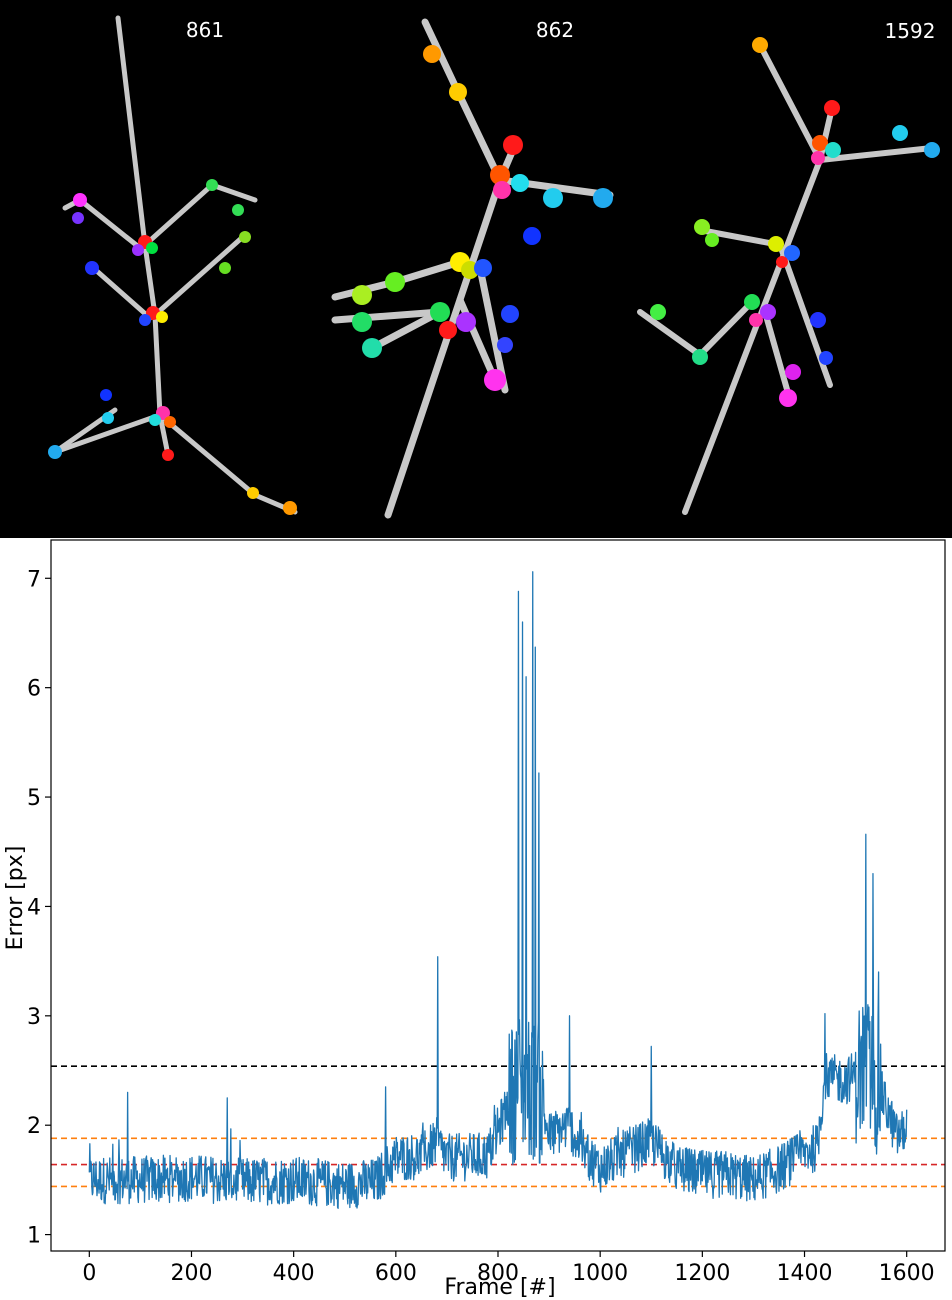  Describe the element at coordinates (498, 1273) in the screenshot. I see `x-tick-label: 800` at that location.